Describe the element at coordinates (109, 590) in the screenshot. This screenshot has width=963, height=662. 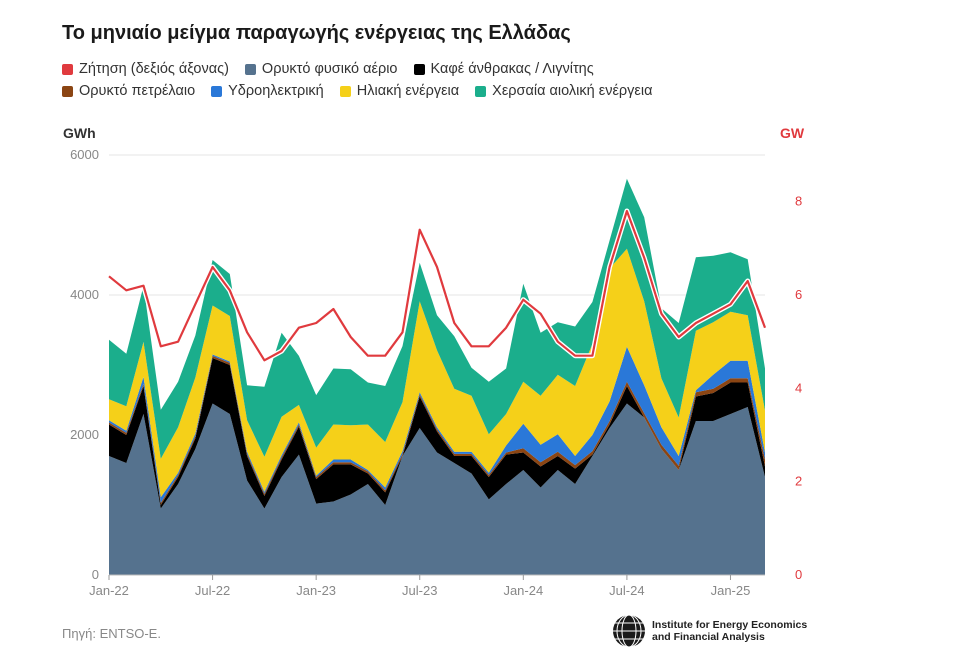
I see `x-tick-0: Jan-22` at that location.